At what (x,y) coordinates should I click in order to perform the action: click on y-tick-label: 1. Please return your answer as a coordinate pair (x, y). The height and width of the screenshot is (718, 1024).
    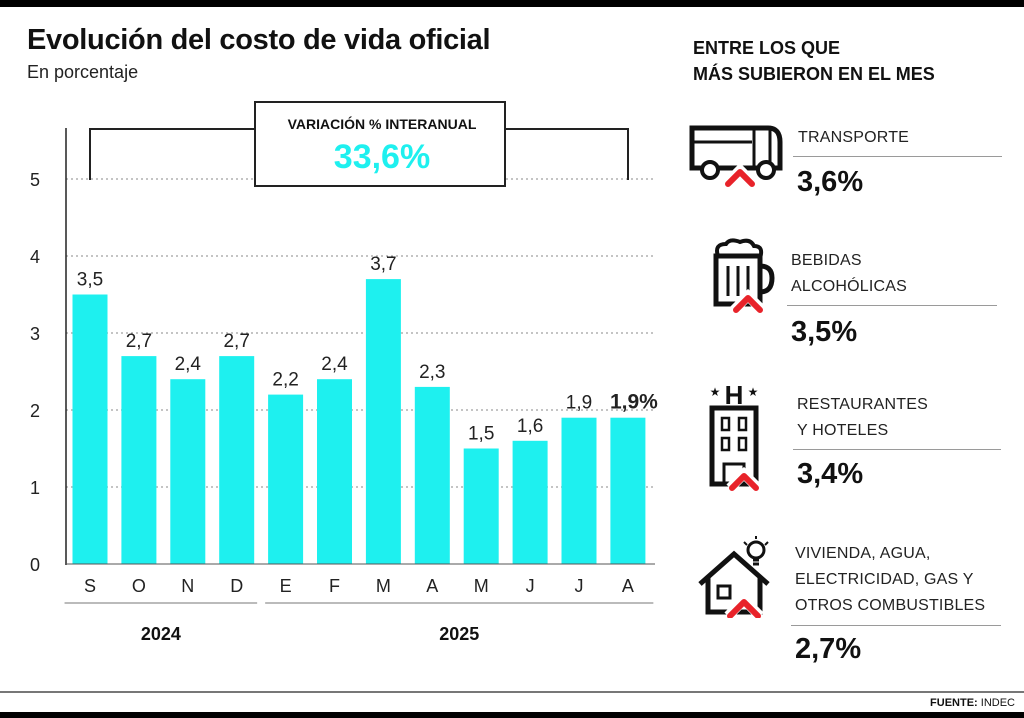
    Looking at the image, I should click on (35, 488).